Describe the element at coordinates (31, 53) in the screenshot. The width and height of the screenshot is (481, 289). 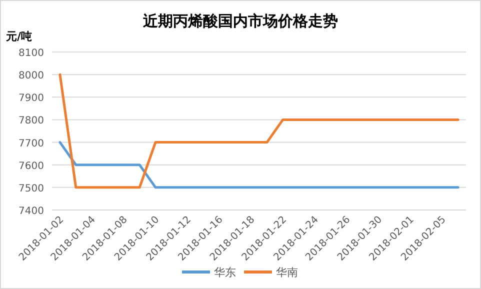
I see `y-tick-label: 8100` at that location.